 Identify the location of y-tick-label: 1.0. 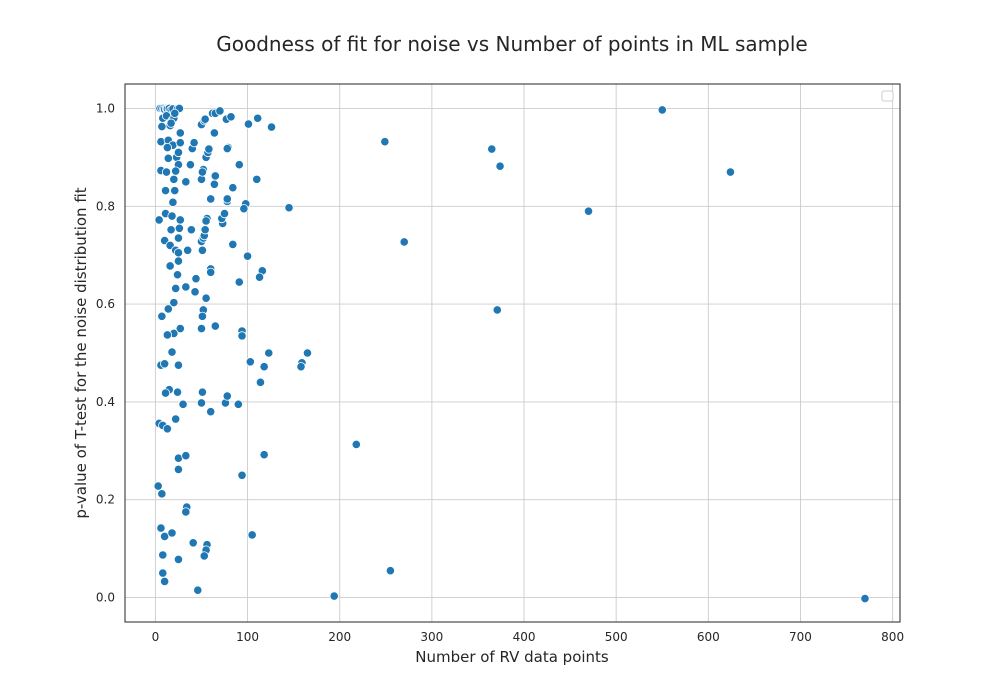
(105, 108).